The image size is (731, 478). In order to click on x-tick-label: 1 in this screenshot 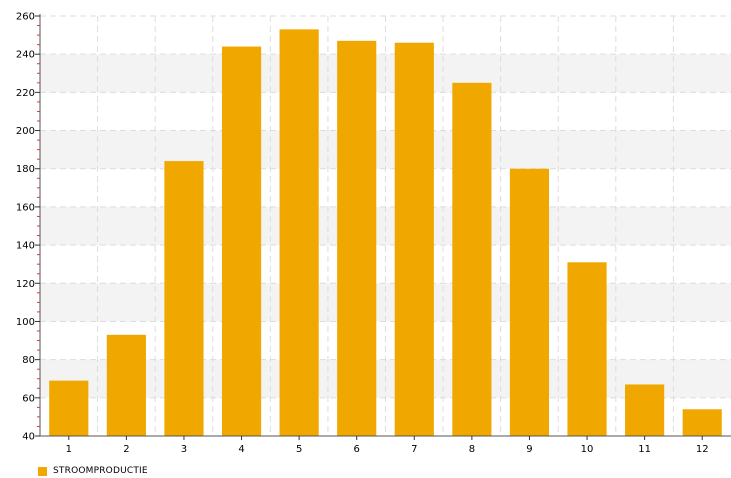, I will do `click(69, 449)`.